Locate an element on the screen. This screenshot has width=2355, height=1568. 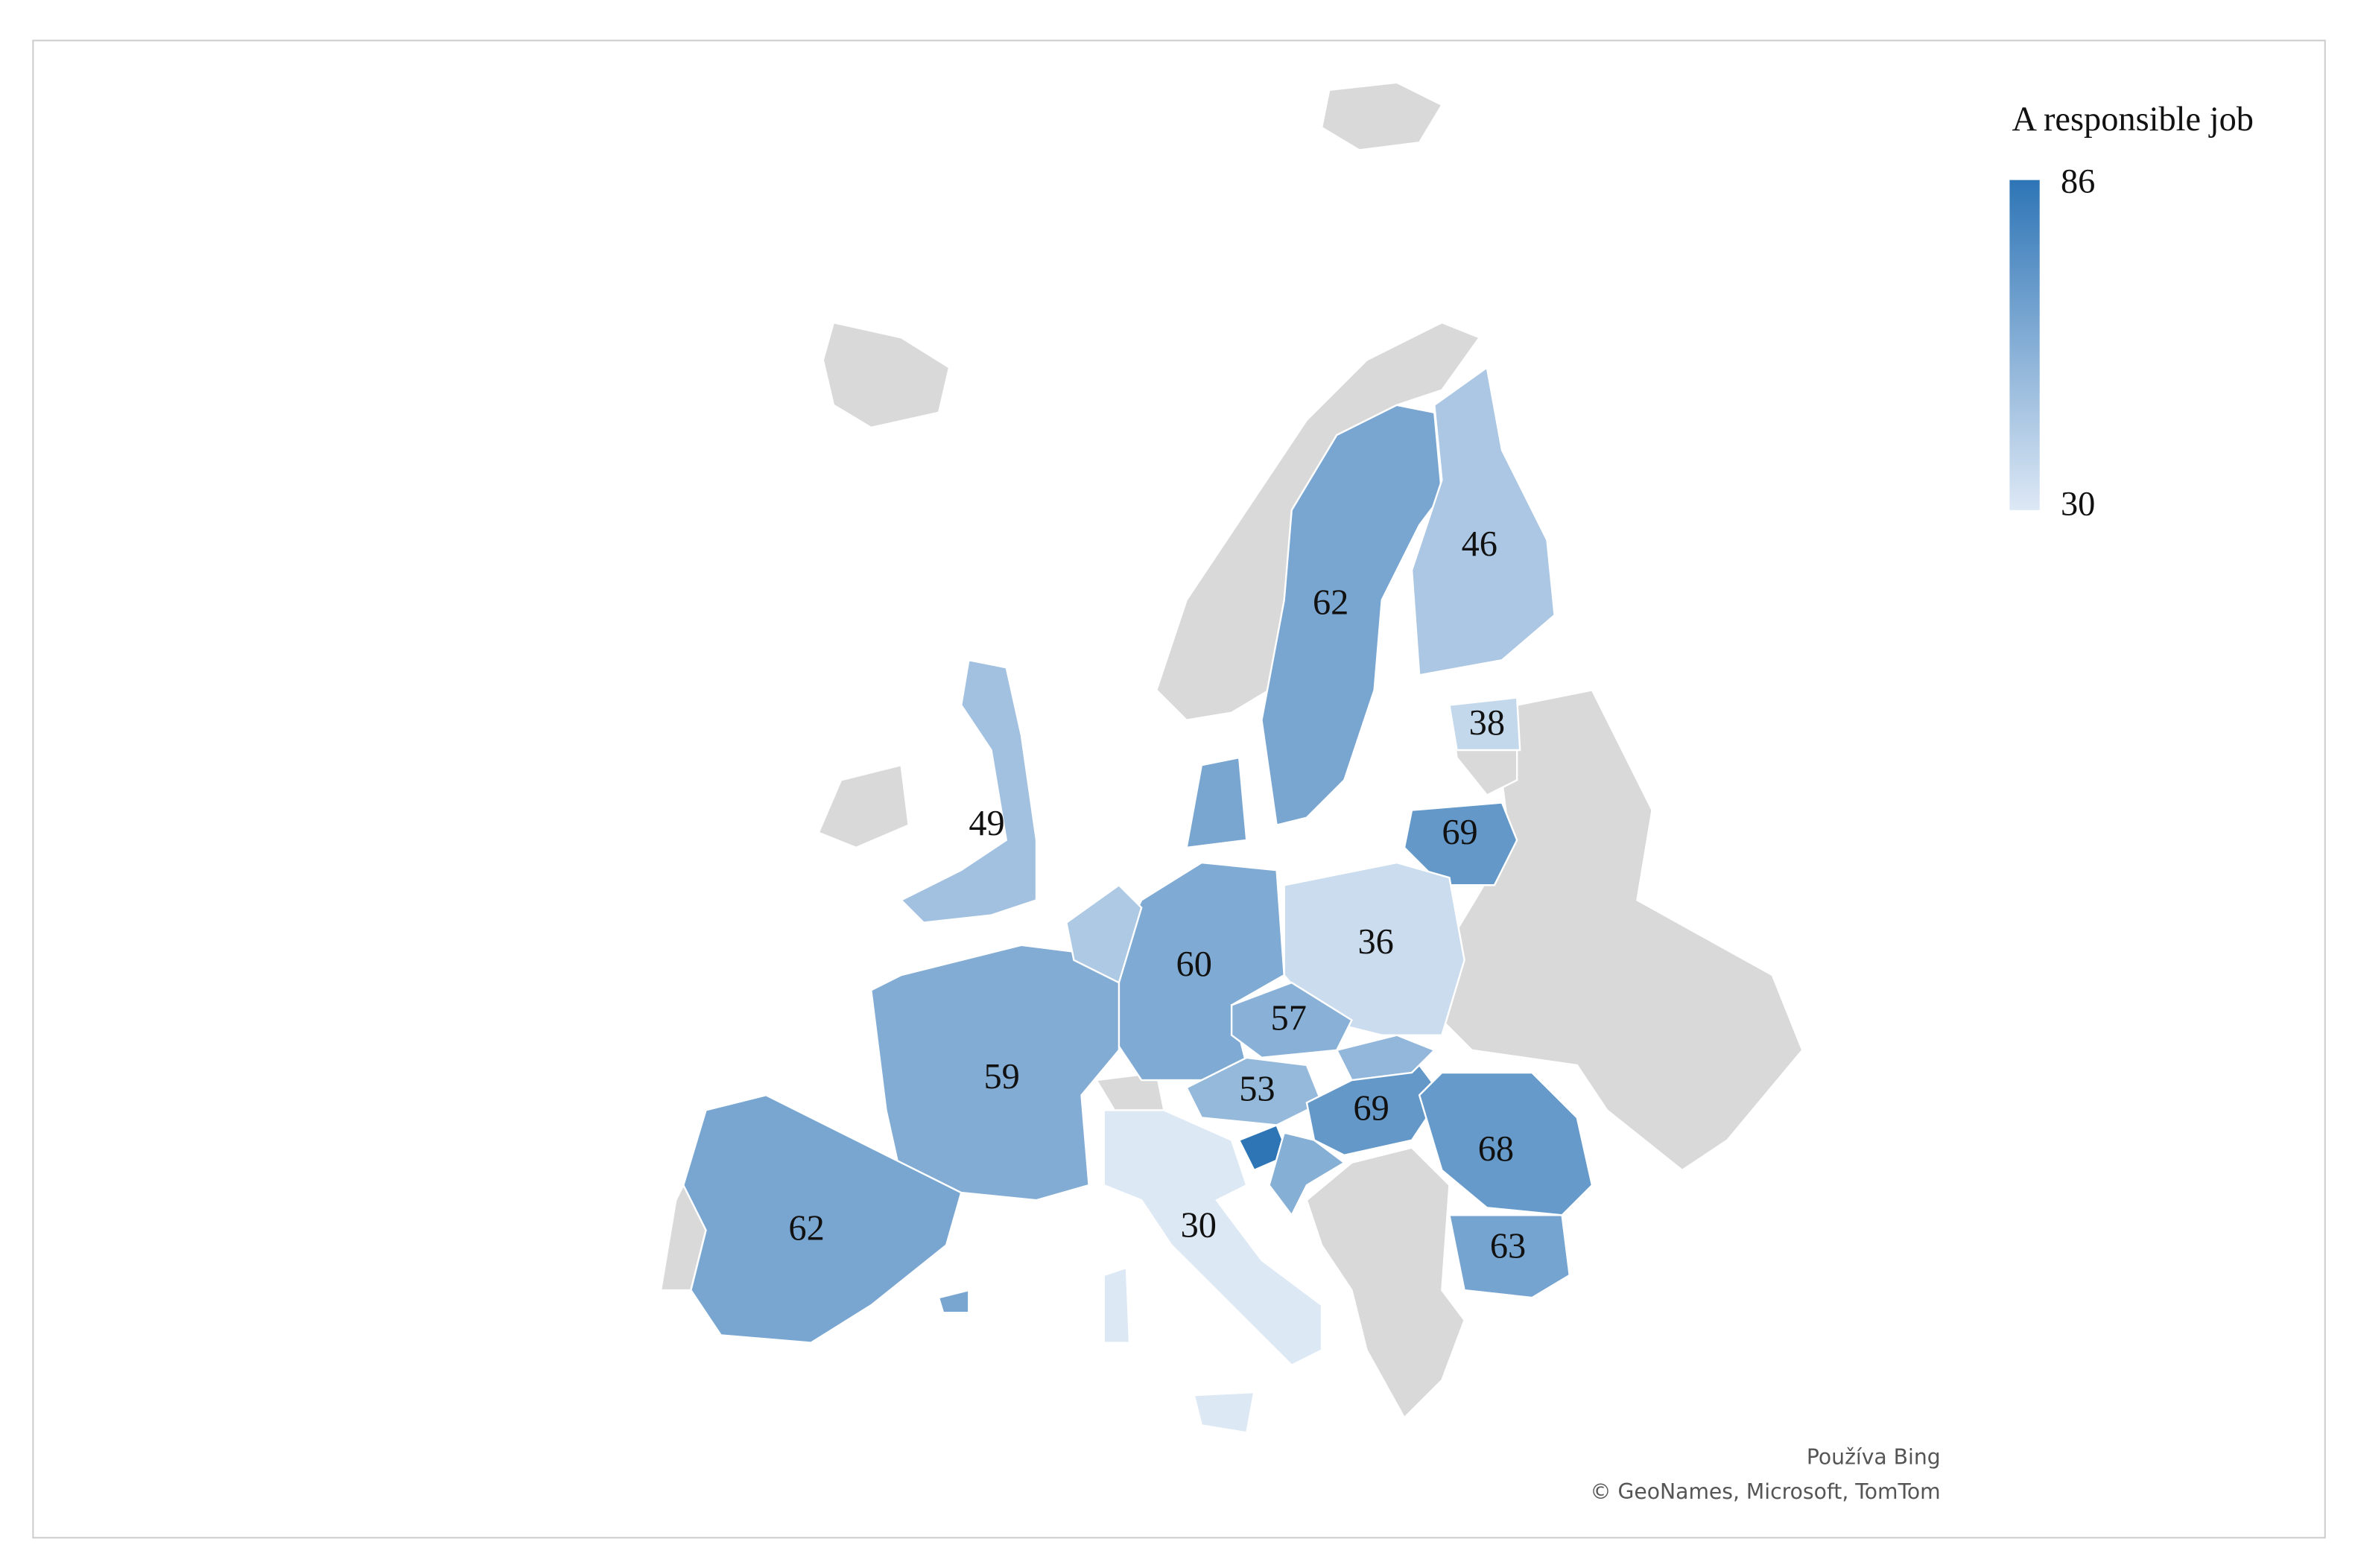
attribution: Používa Bing is located at coordinates (1874, 1457).